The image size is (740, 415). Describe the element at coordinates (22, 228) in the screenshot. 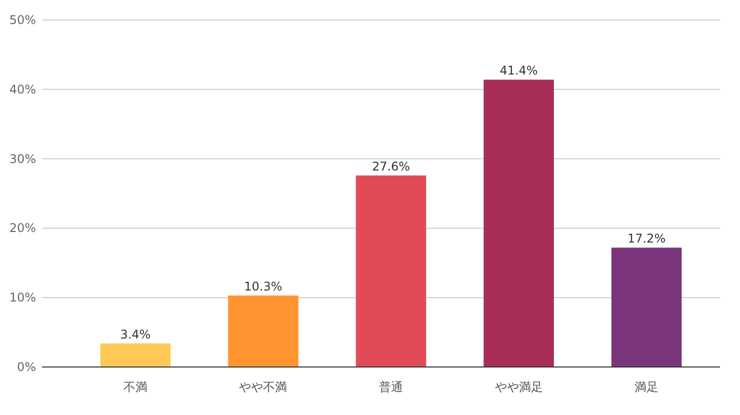

I see `y-tick-label: 20%` at that location.